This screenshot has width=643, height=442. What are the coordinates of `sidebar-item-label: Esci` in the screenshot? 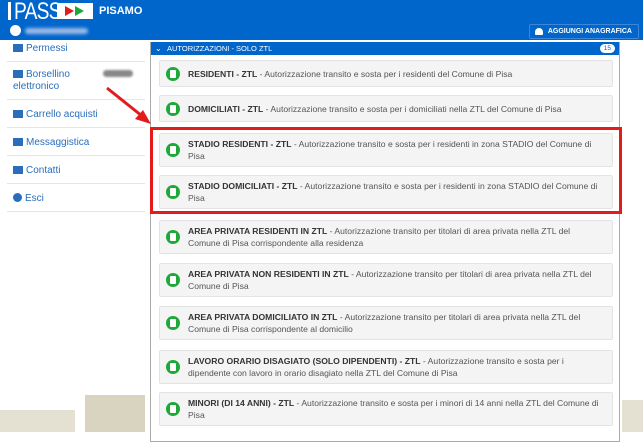 It's located at (34, 198).